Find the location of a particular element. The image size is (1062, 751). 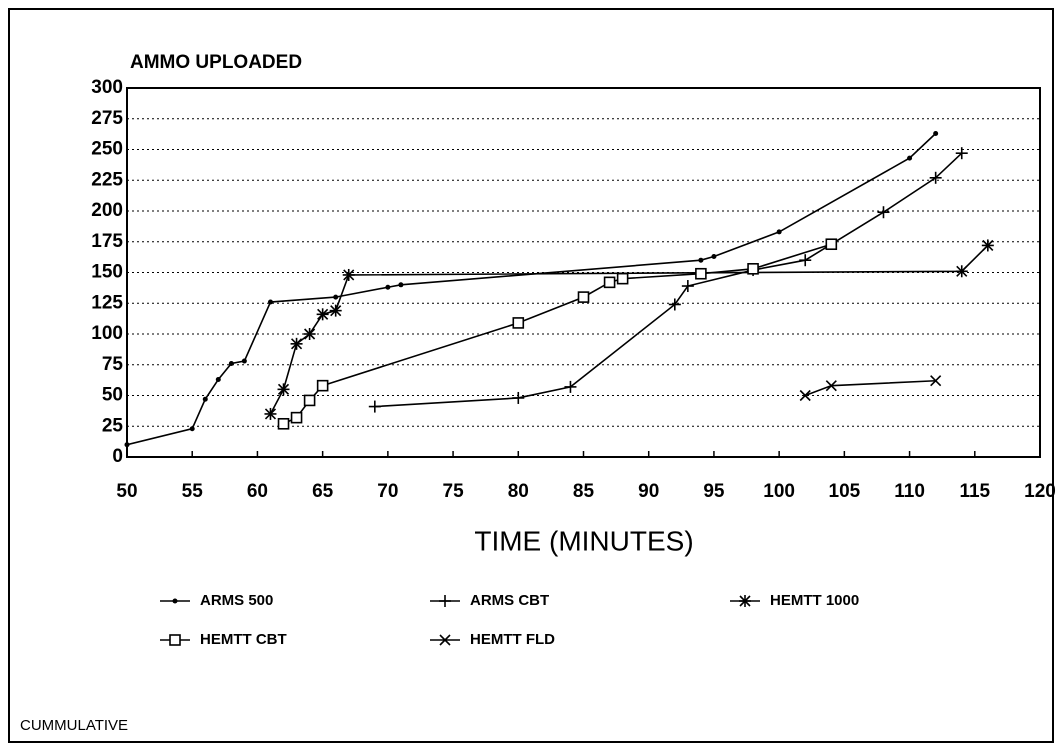

x-tick-label: 120 is located at coordinates (1040, 491).